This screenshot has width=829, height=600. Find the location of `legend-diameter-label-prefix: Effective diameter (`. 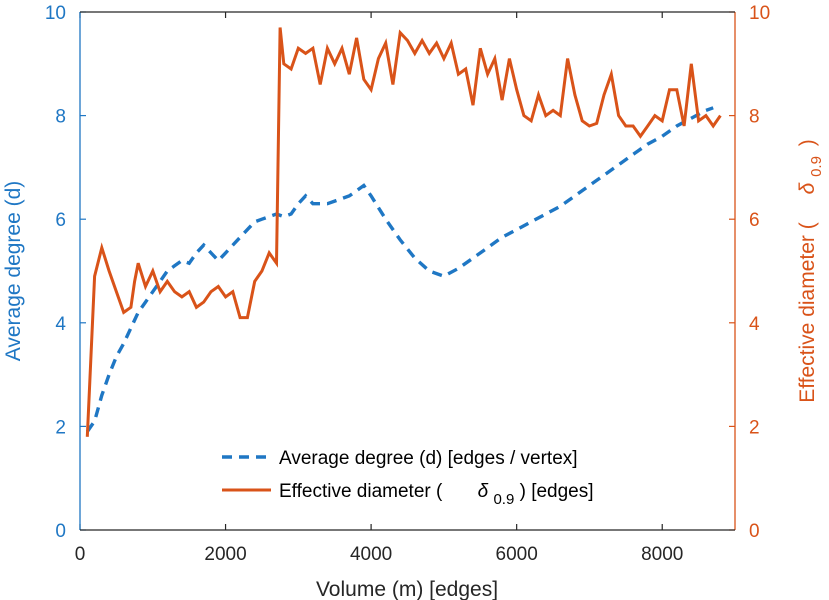

legend-diameter-label-prefix: Effective diameter ( is located at coordinates (361, 491).